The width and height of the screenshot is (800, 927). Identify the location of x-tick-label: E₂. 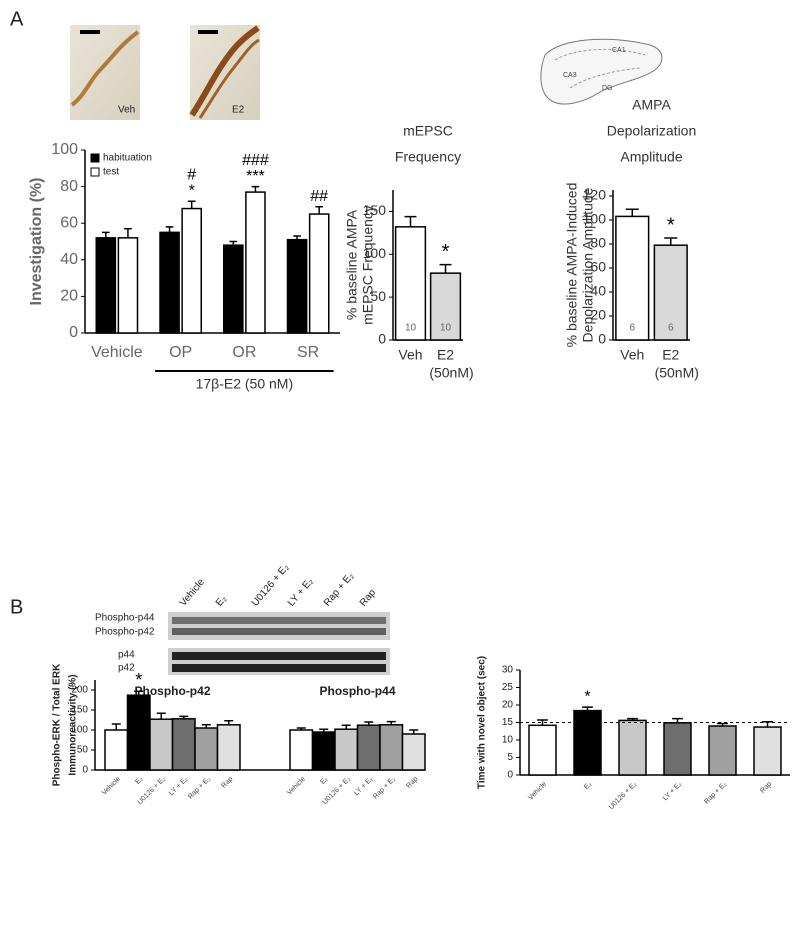
(139, 781).